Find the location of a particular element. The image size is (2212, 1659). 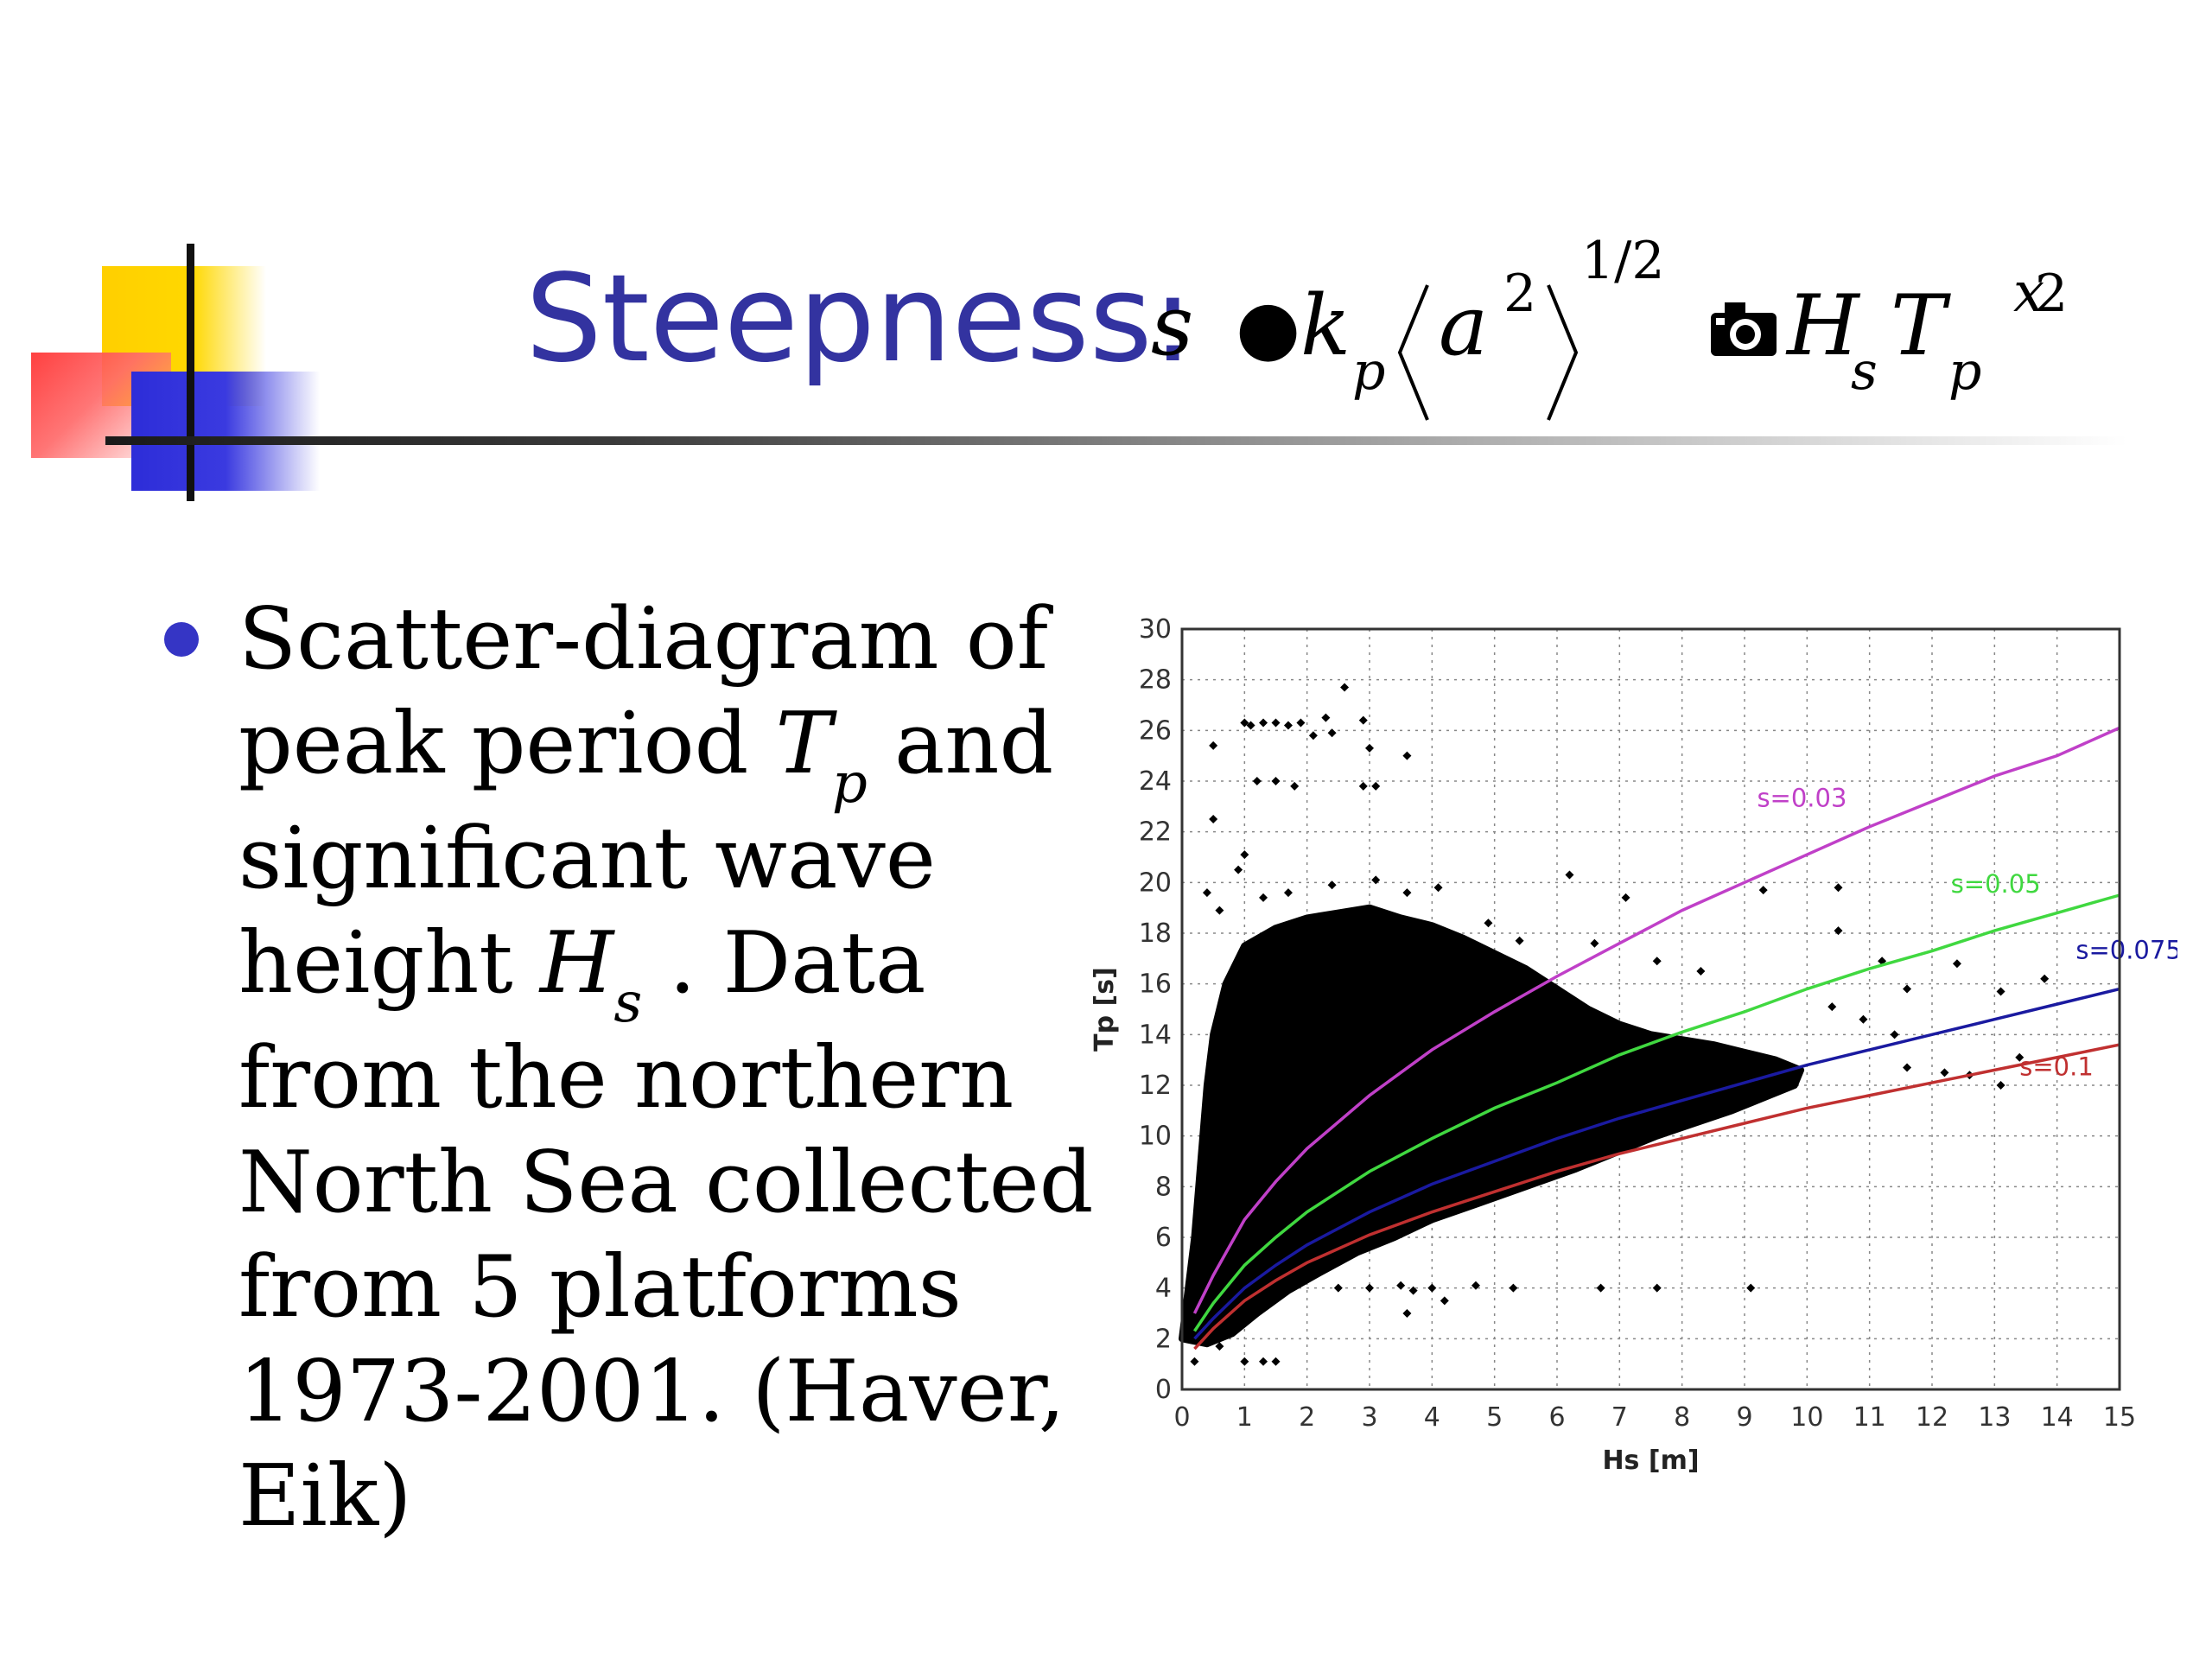

formula-right-angle is located at coordinates (1563, 352).